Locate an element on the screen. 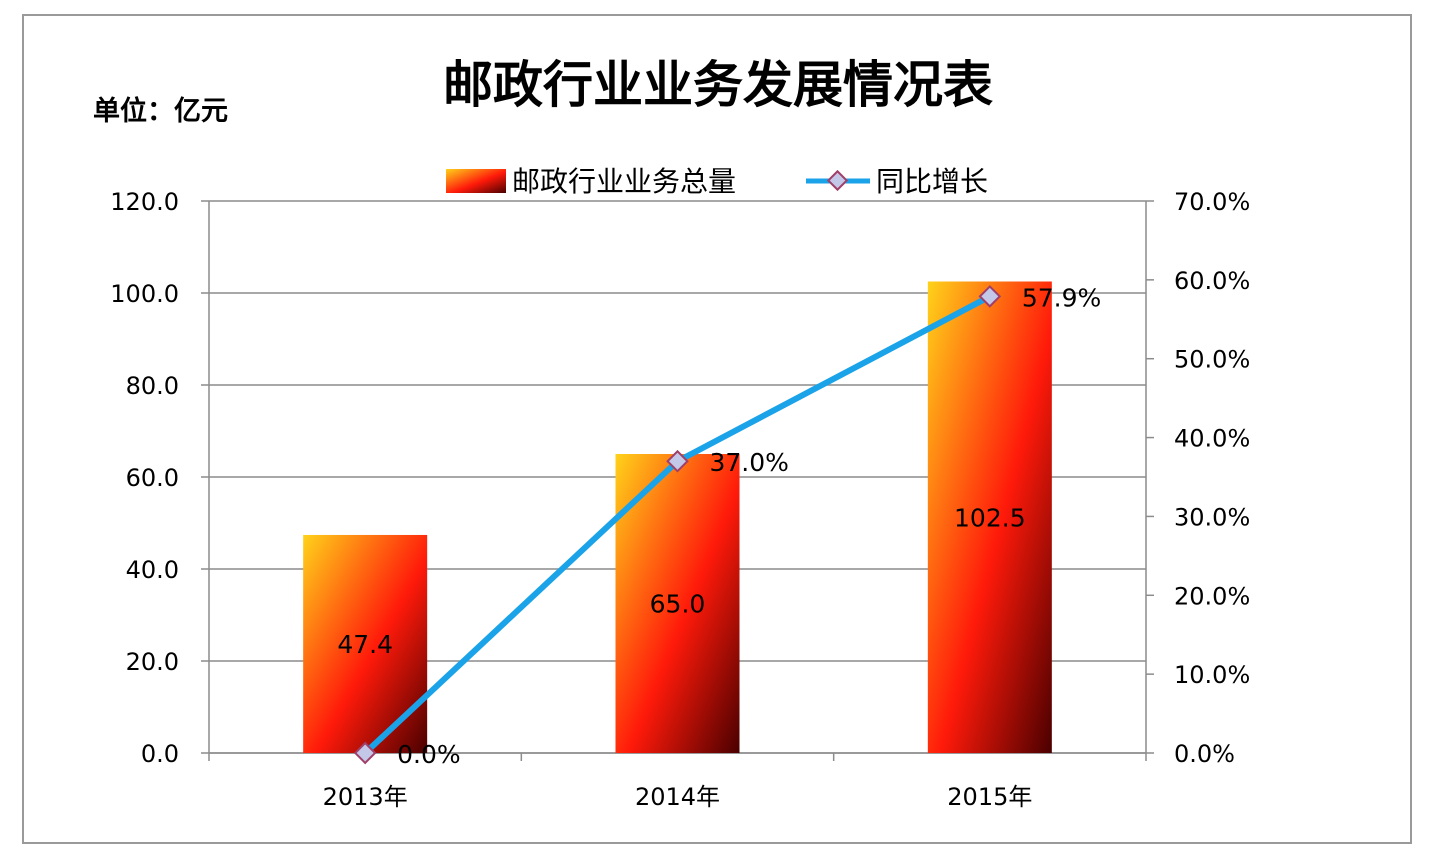 The image size is (1430, 852). y-right-tick-label: 40.0% is located at coordinates (1212, 439).